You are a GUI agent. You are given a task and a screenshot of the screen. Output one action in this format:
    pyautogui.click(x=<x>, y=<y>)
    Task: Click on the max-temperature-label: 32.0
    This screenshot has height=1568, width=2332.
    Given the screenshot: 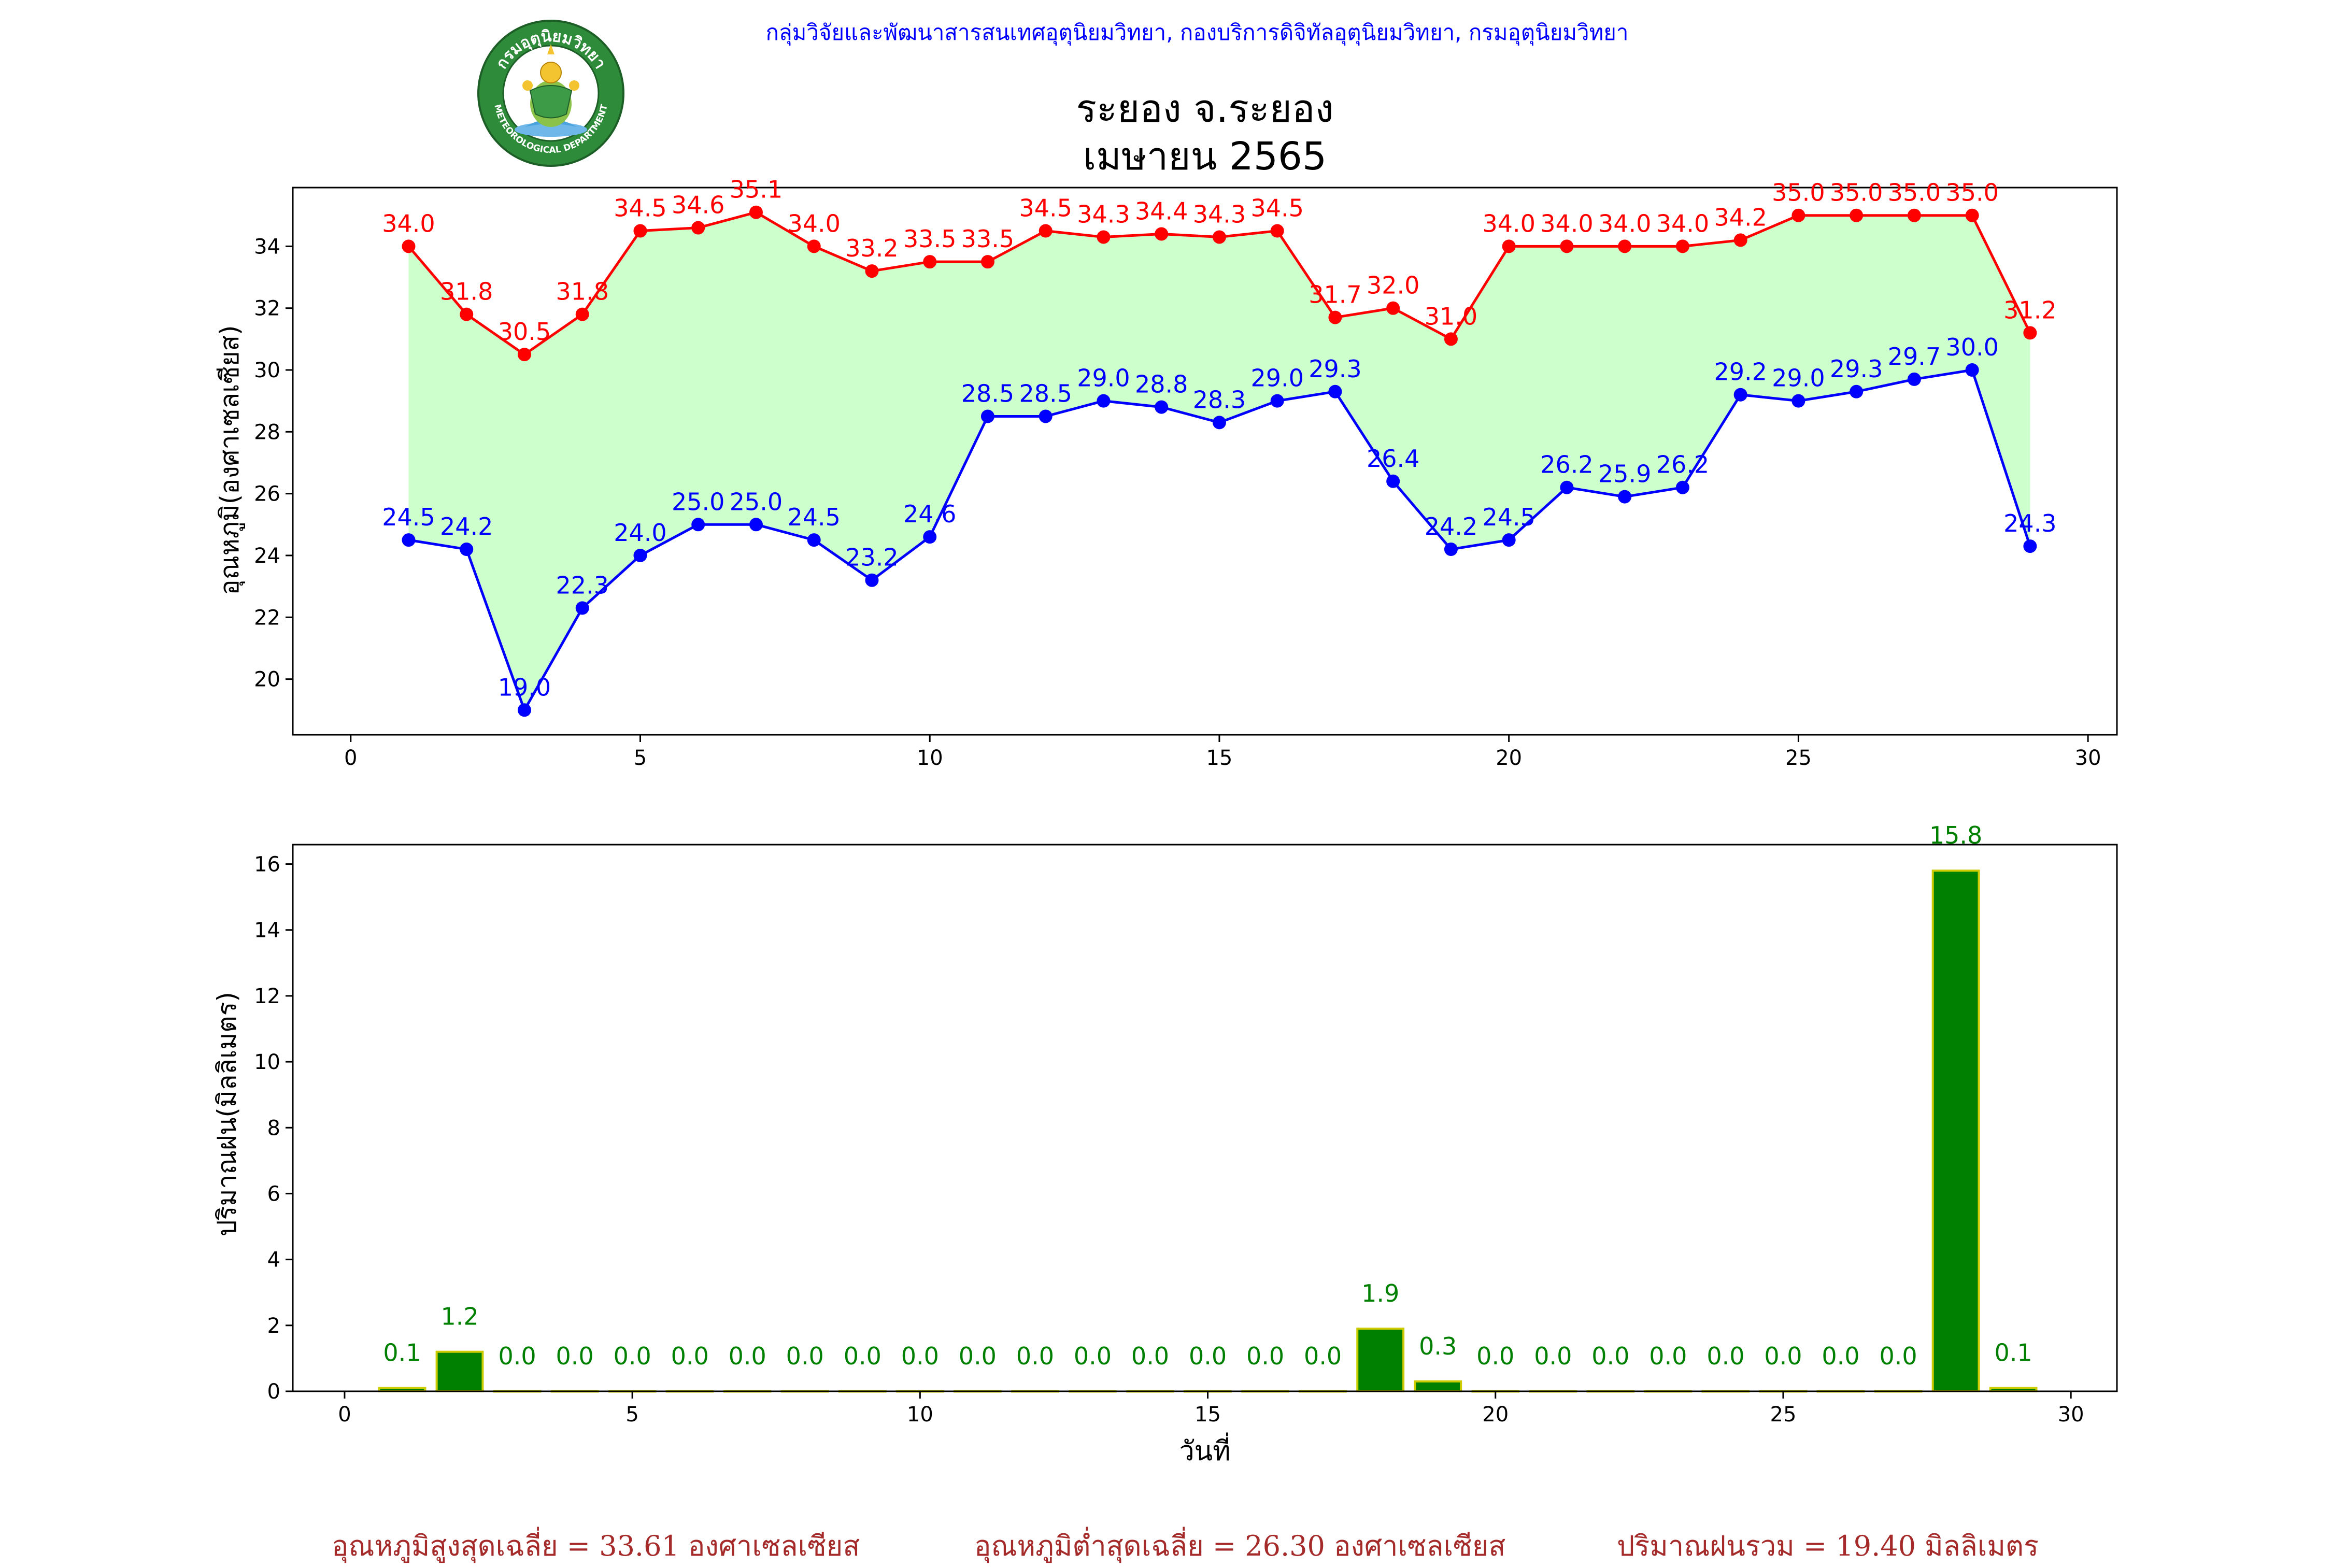 What is the action you would take?
    pyautogui.click(x=1393, y=286)
    